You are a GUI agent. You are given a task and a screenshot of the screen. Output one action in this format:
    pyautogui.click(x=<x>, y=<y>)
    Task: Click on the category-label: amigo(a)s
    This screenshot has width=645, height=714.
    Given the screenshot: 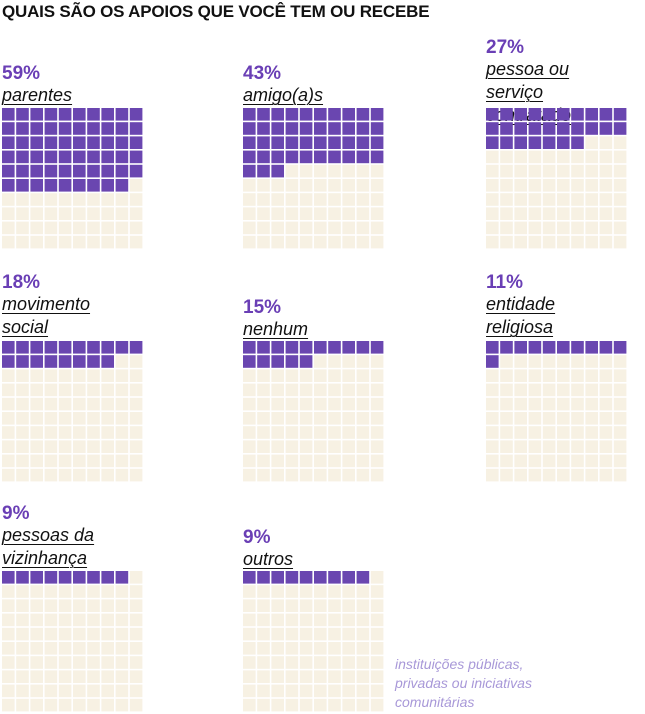 What is the action you would take?
    pyautogui.click(x=315, y=95)
    